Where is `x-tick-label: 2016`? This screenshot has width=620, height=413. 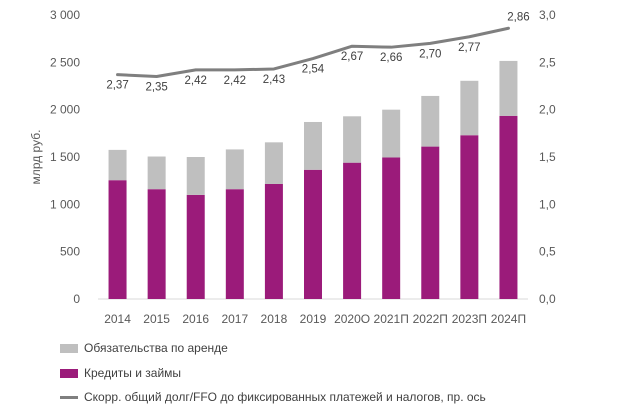
x-tick-label: 2016 is located at coordinates (195, 319).